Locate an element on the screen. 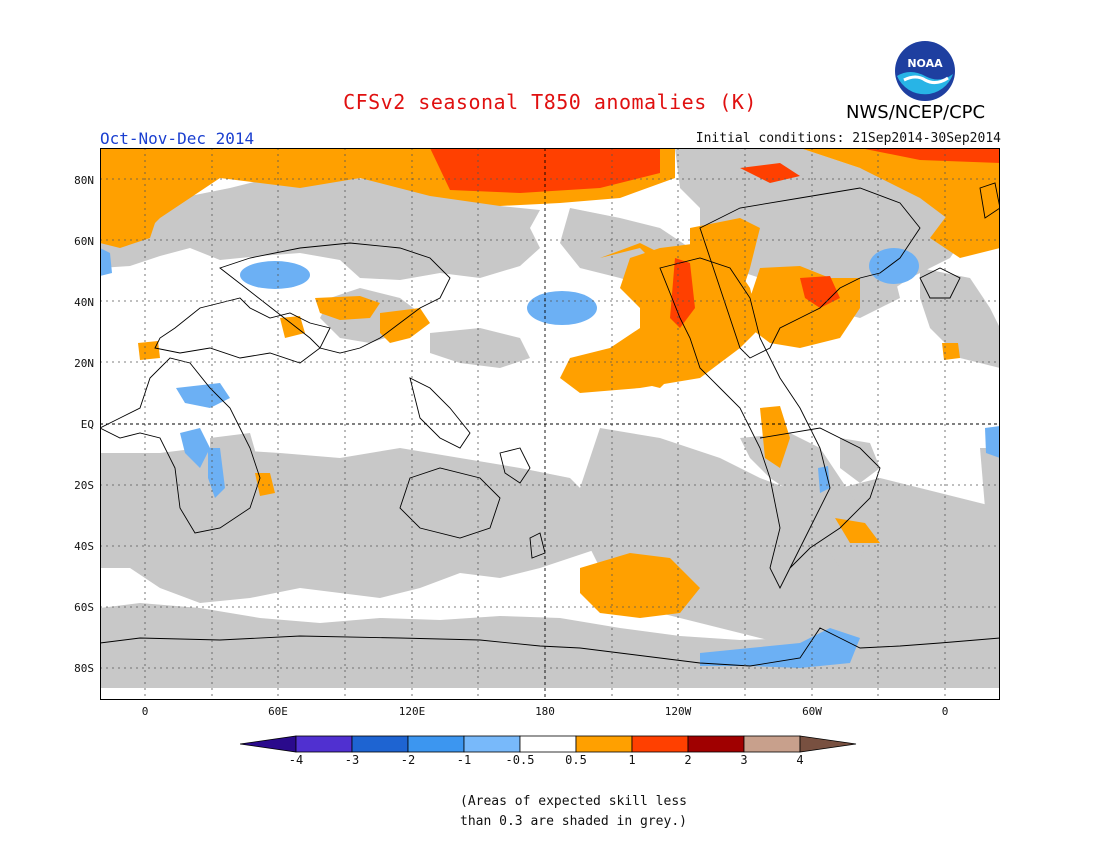  lat-label: 80N is located at coordinates (84, 180).